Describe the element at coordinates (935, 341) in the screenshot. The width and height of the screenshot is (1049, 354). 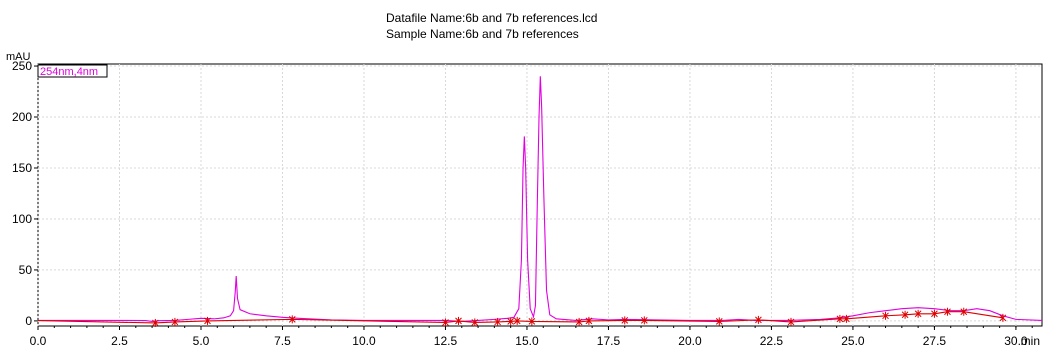
I see `x-tick-label: 27.5` at that location.